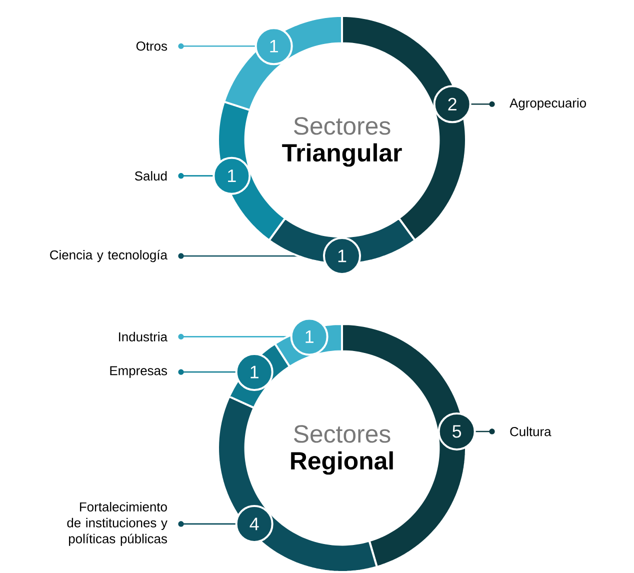 The image size is (634, 573). I want to click on legend-label: Fortalecimiento de instituciones y políticas públicas, so click(117, 524).